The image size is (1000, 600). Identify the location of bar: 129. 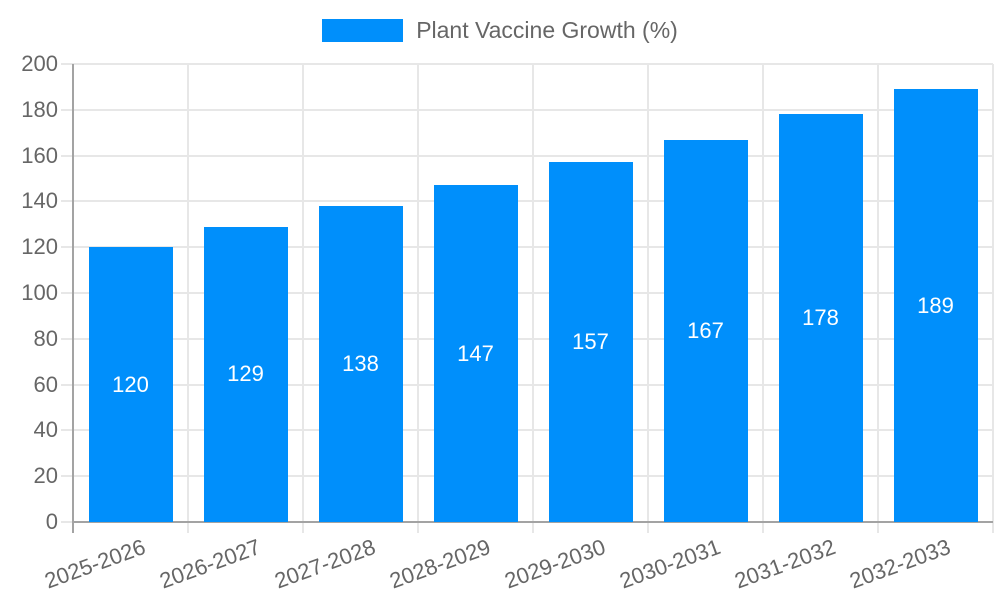
(245, 374).